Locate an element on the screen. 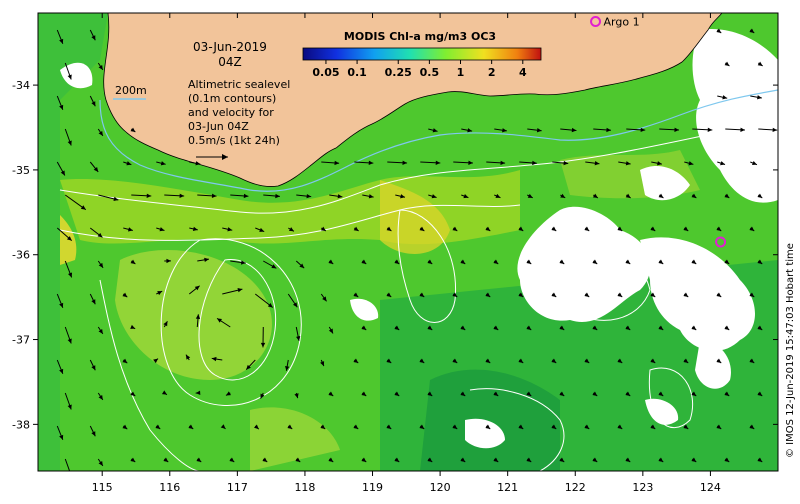 The image size is (800, 504). time-label: 04Z is located at coordinates (230, 62).